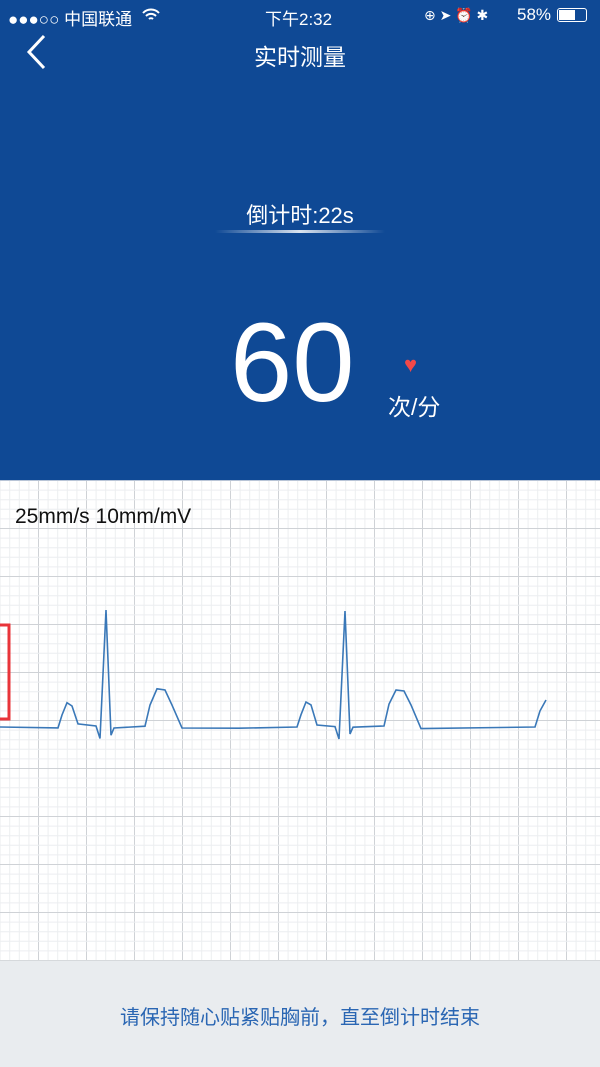 The image size is (600, 1067). I want to click on ecg-scale-label: 25mm/s 10mm/mV, so click(103, 516).